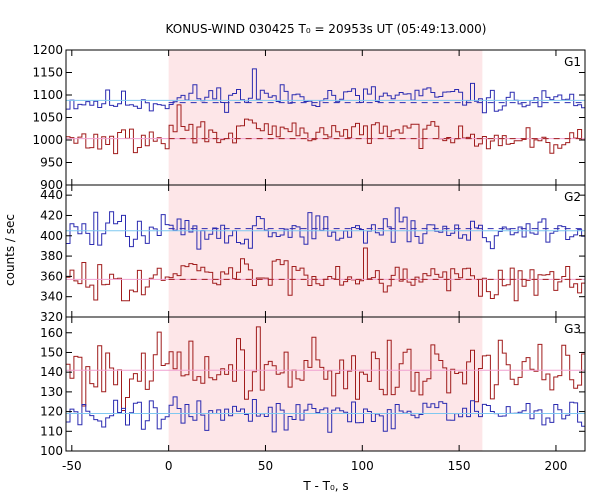  I want to click on y-tick-label: 340, so click(51, 297).